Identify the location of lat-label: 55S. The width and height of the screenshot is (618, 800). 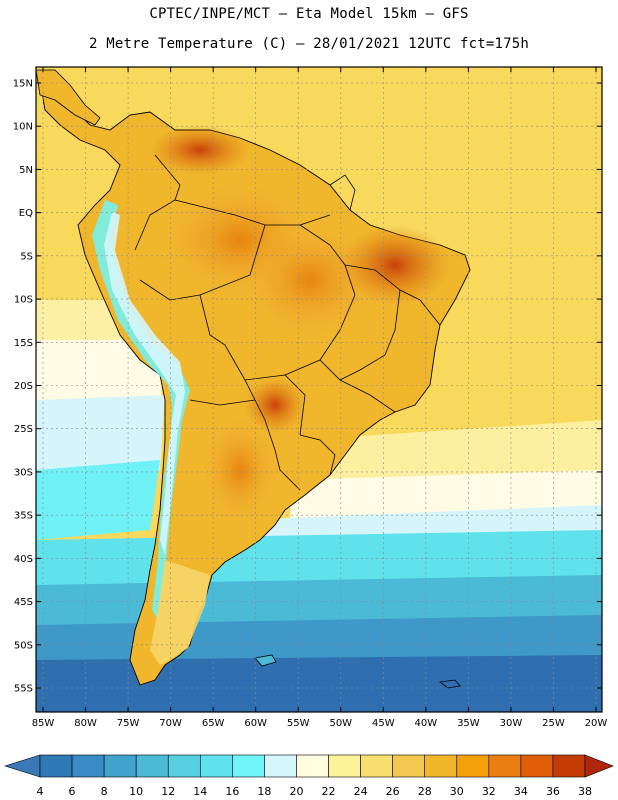
(23, 689).